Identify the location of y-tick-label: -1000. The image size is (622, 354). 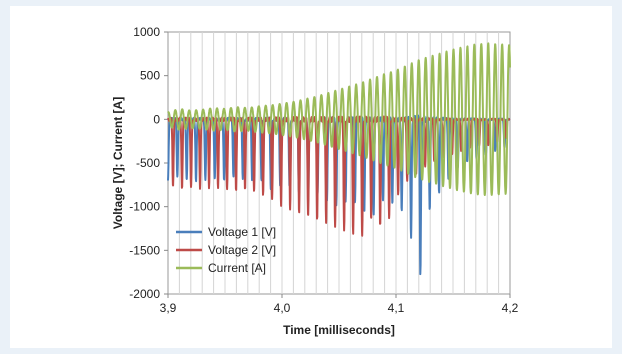
(144, 207).